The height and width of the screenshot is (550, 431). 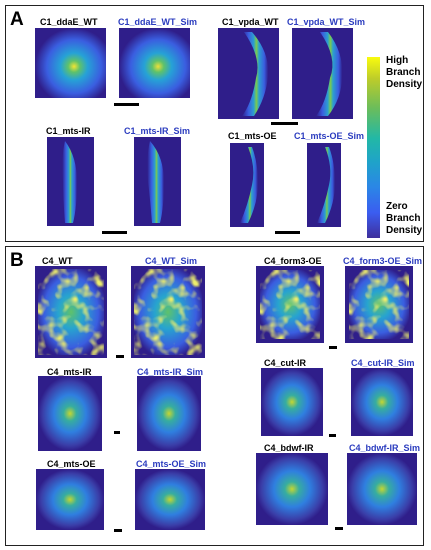 What do you see at coordinates (69, 22) in the screenshot?
I see `image-label: C1_ddaE_WT` at bounding box center [69, 22].